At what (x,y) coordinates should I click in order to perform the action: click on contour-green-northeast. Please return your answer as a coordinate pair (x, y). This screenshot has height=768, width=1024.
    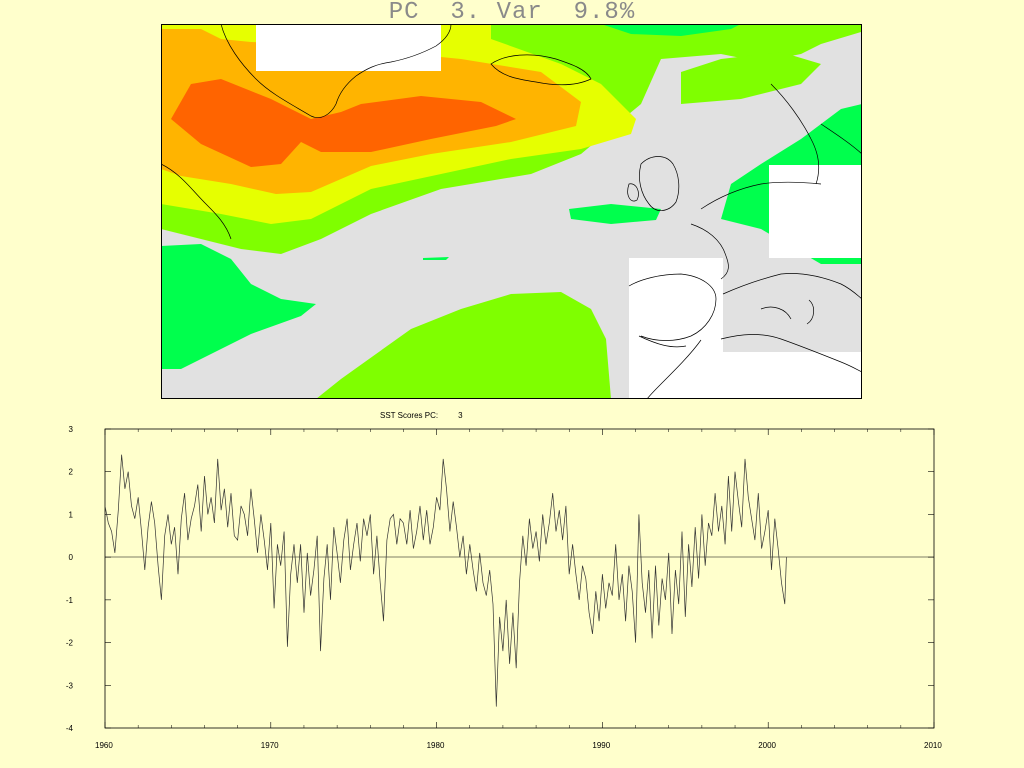
    Looking at the image, I should click on (751, 78).